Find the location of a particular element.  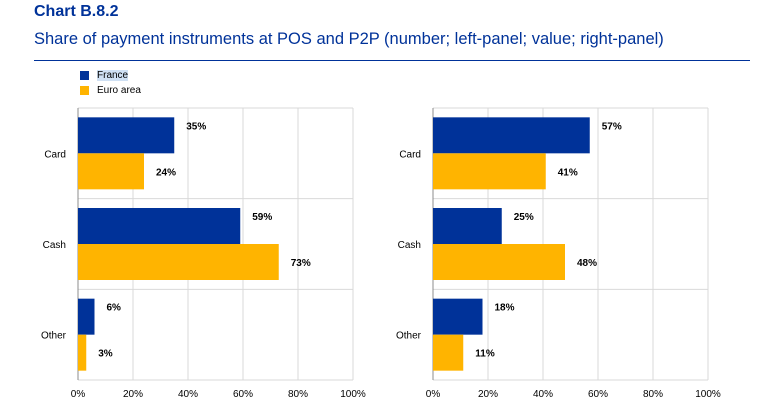

legend-swatch-euro-area is located at coordinates (84, 90).